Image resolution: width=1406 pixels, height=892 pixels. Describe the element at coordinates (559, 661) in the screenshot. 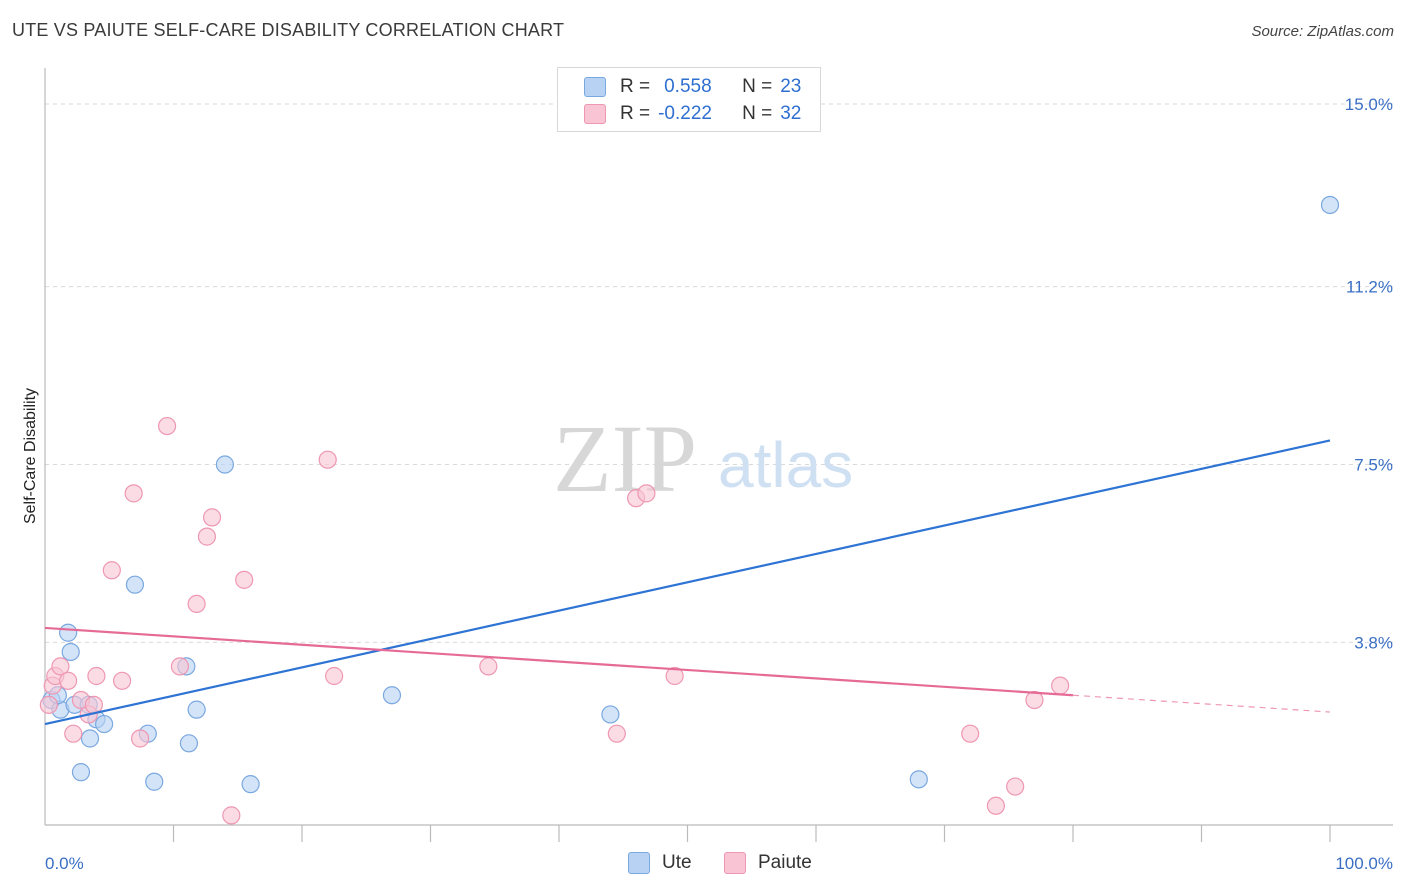

I see `paiute-trend-line` at that location.